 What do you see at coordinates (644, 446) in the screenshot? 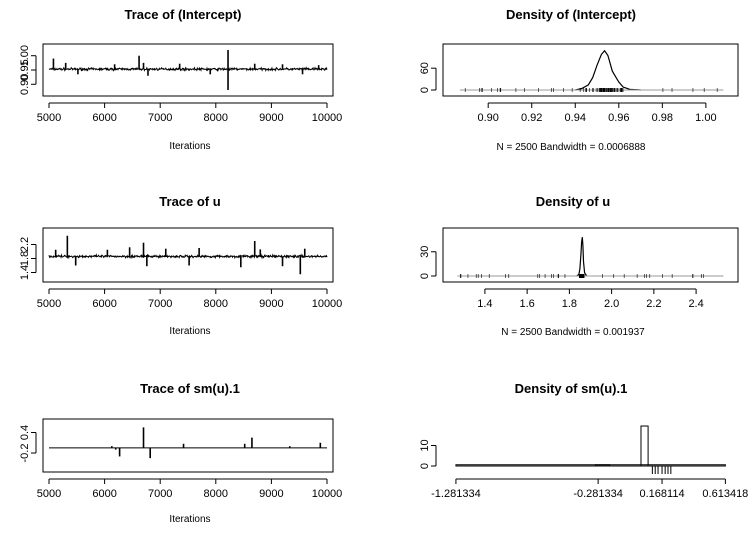
I see `density-bar` at bounding box center [644, 446].